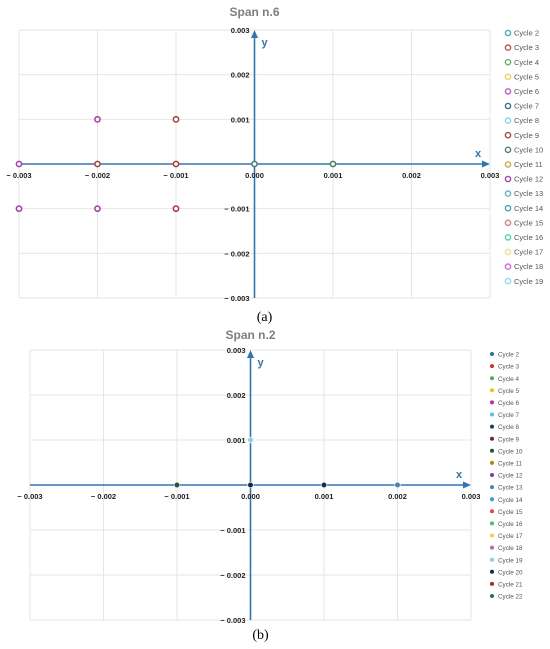 This screenshot has width=550, height=649. I want to click on y-axis-label: y, so click(261, 363).